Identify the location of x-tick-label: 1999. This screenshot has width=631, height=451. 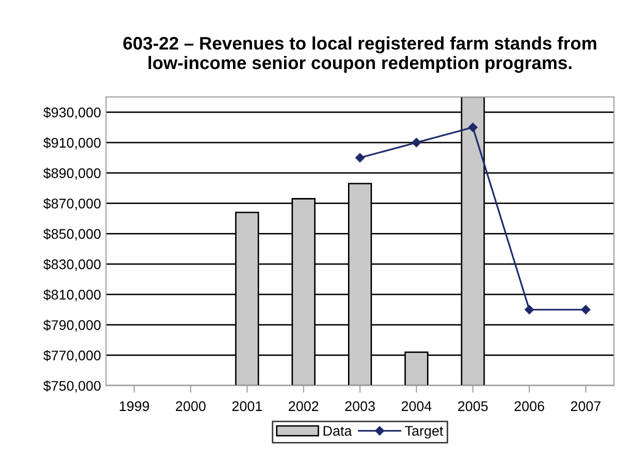
(135, 406).